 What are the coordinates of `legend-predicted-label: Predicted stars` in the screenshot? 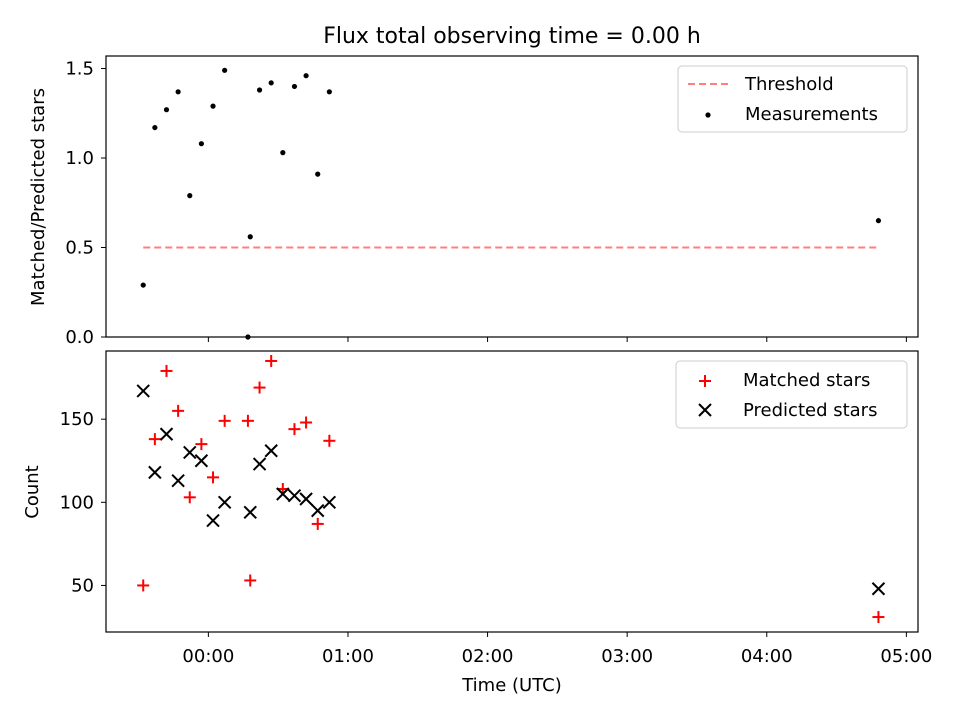 It's located at (810, 410).